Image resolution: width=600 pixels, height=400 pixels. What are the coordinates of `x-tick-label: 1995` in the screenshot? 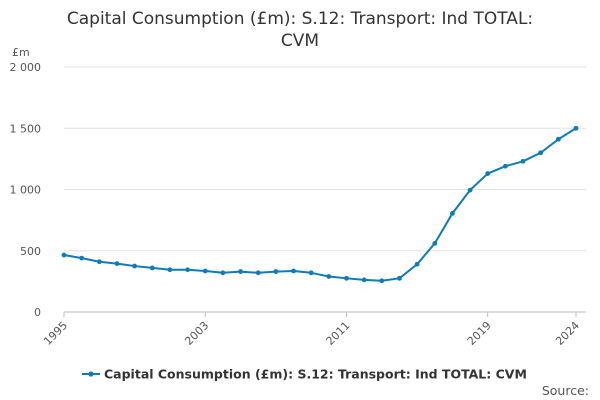 It's located at (55, 333).